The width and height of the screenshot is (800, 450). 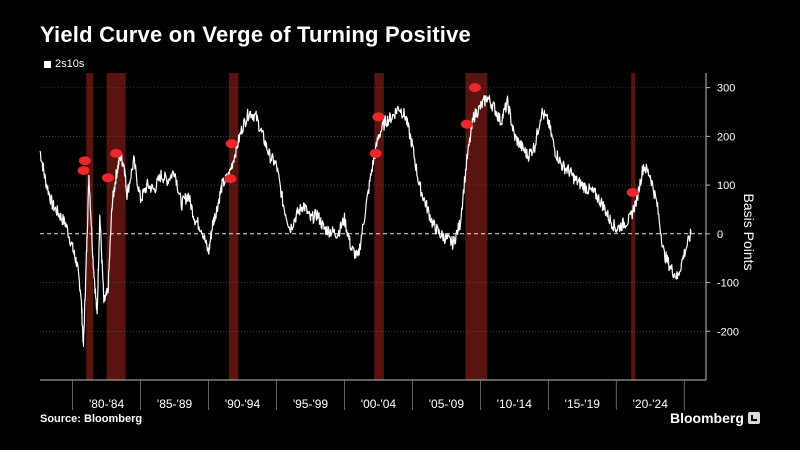 What do you see at coordinates (515, 404) in the screenshot?
I see `x-tick-label: '10-'14` at bounding box center [515, 404].